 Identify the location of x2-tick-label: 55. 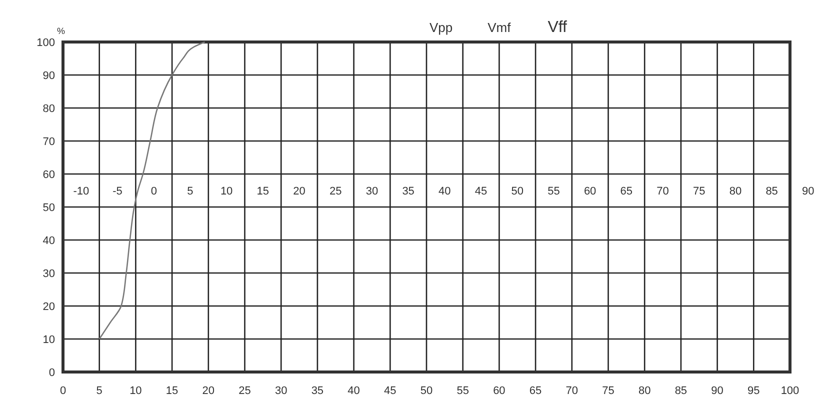
(554, 192).